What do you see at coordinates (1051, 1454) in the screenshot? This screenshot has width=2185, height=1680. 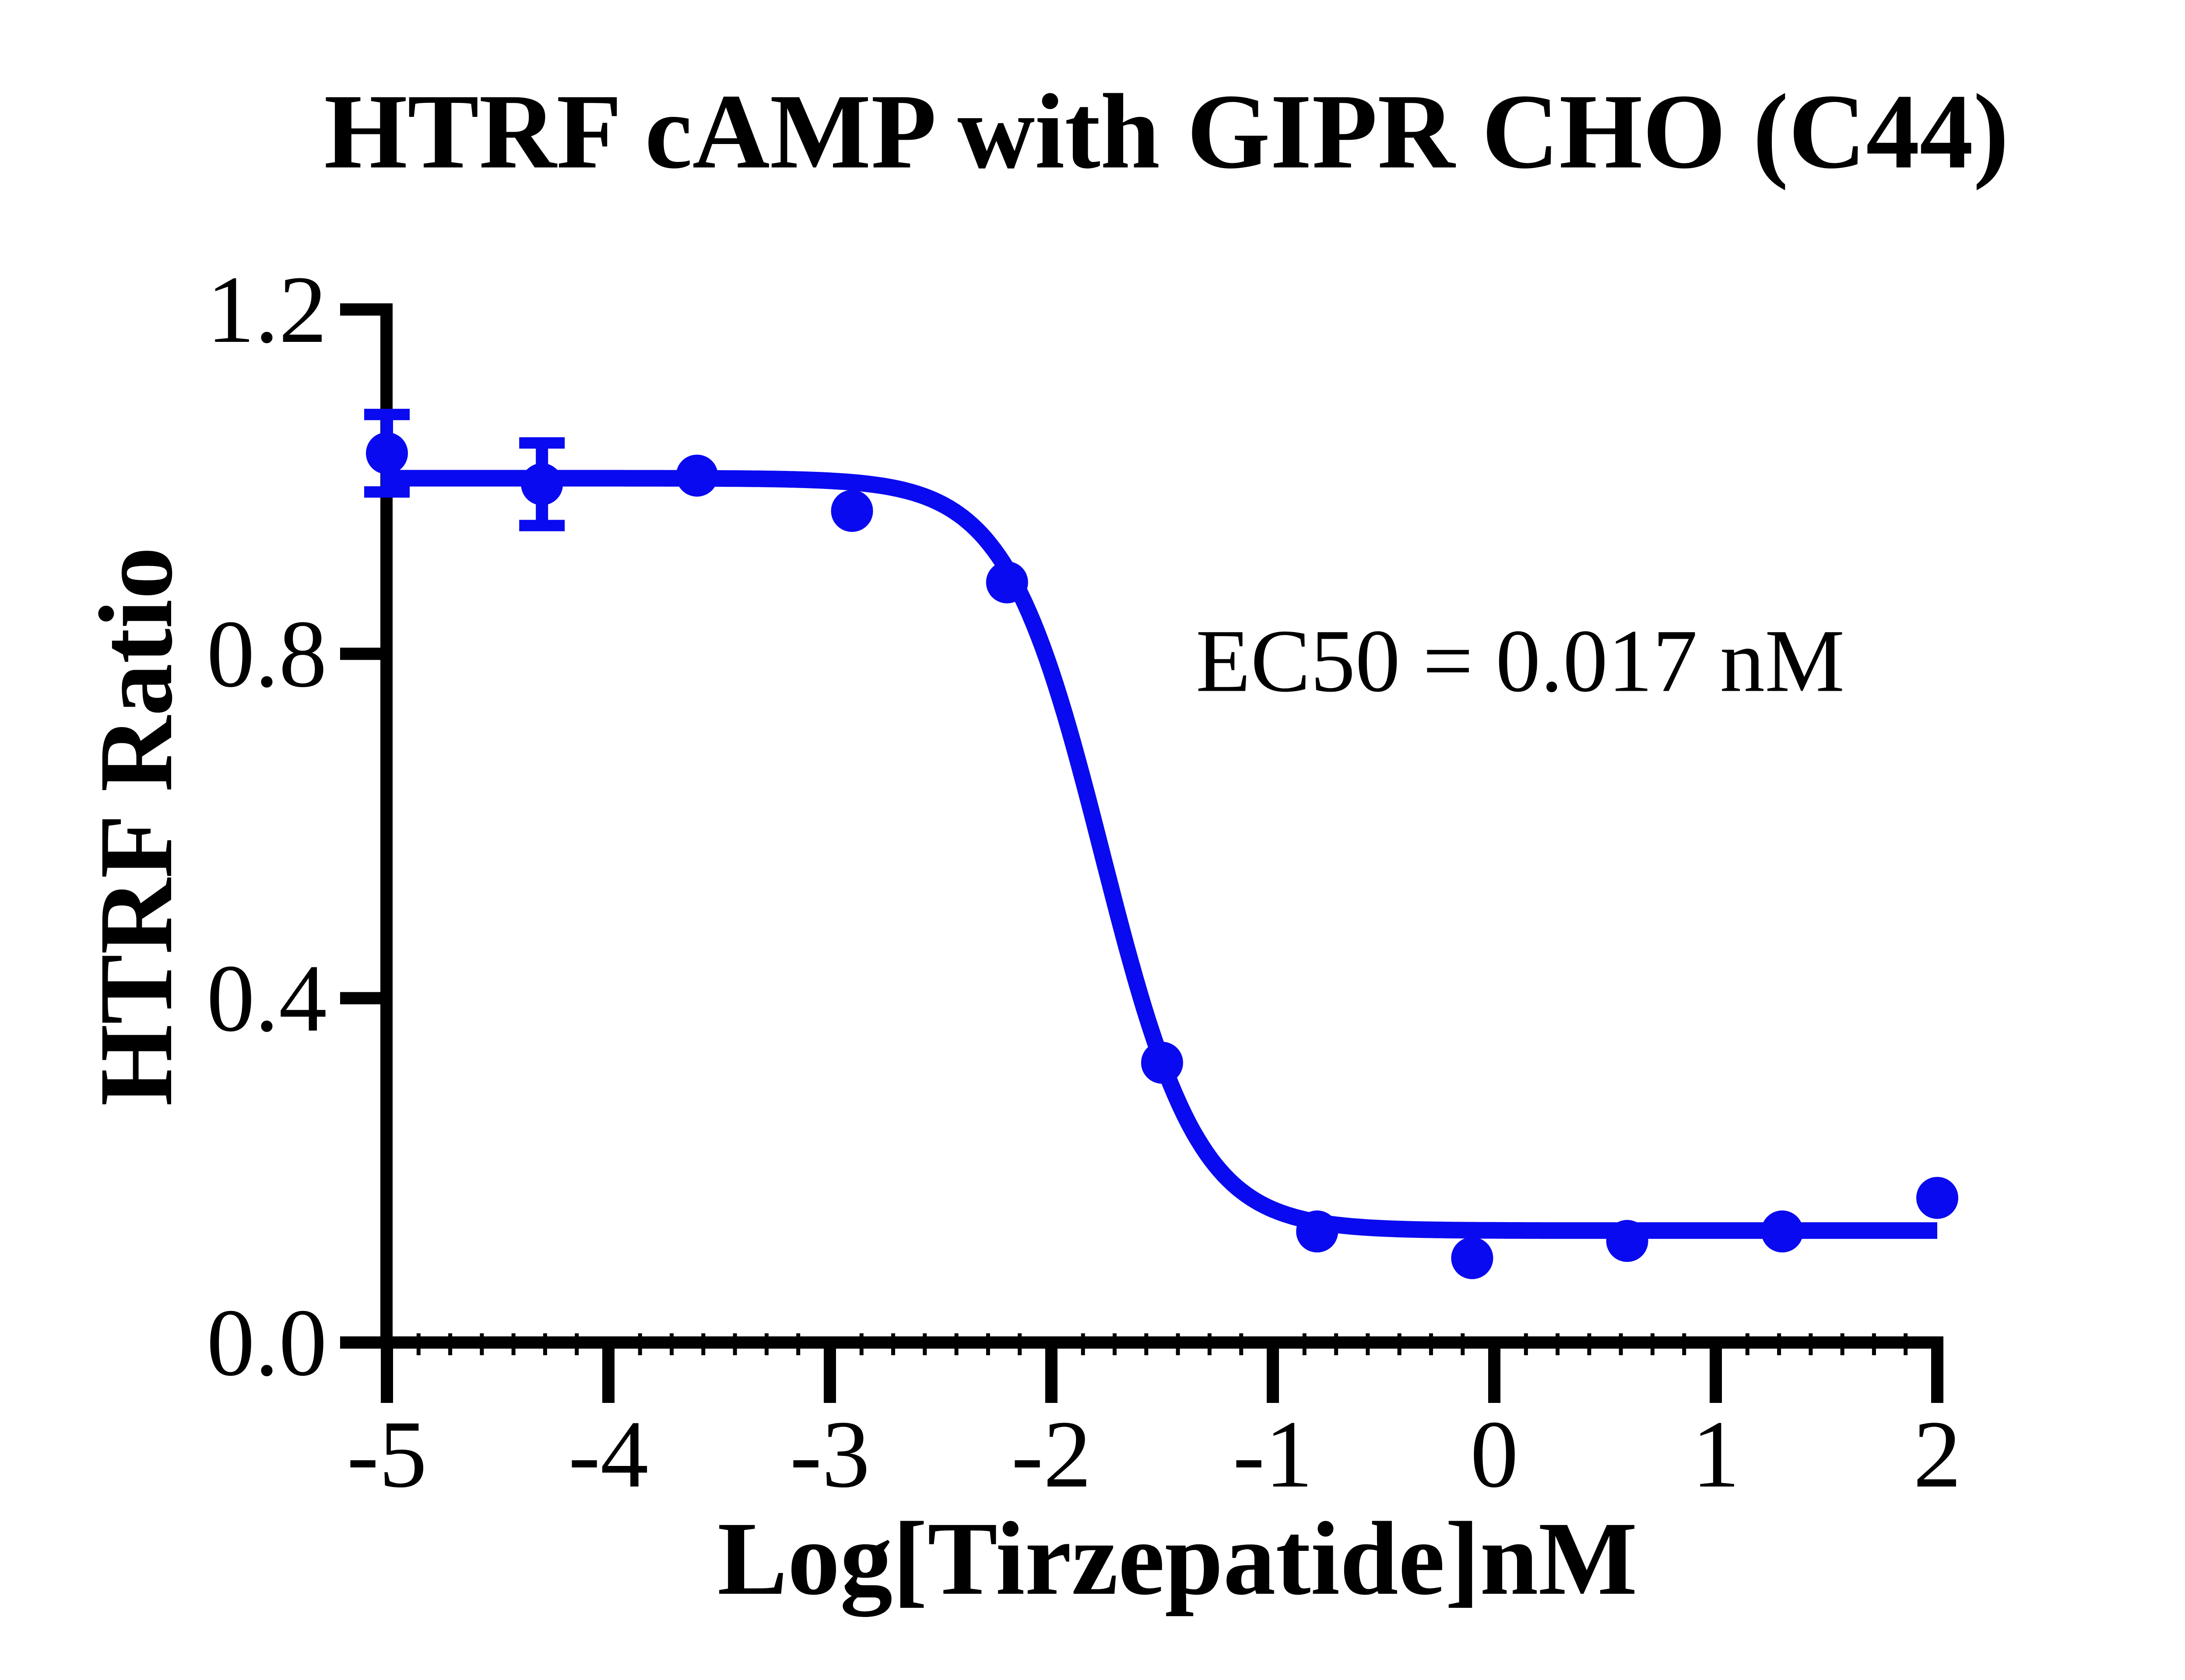 I see `x-tick-label: -2` at bounding box center [1051, 1454].